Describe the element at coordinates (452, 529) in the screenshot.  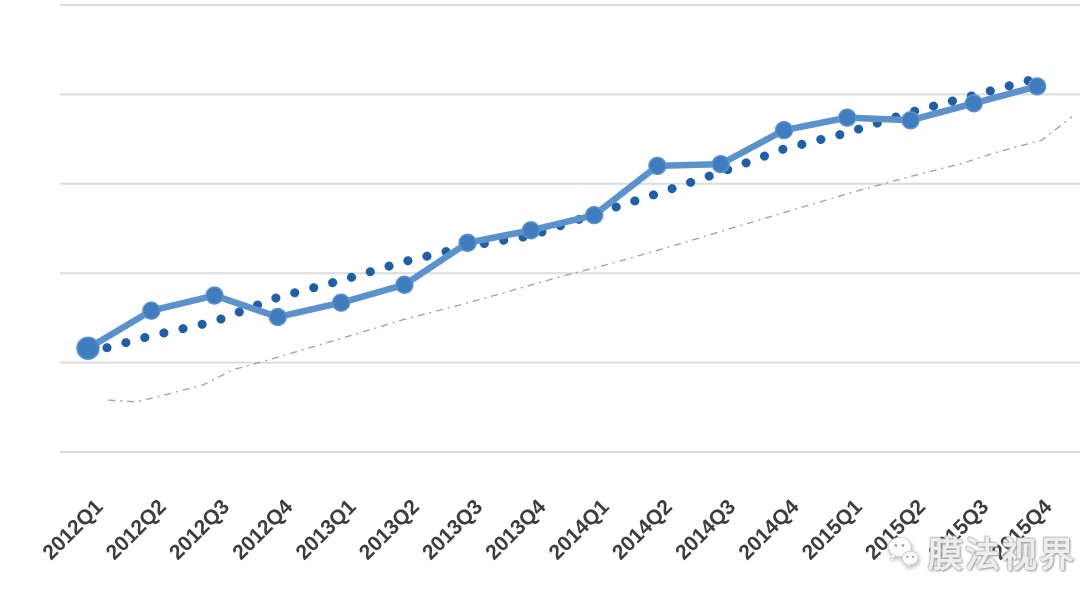
I see `x-axis-label: 2013Q3` at that location.